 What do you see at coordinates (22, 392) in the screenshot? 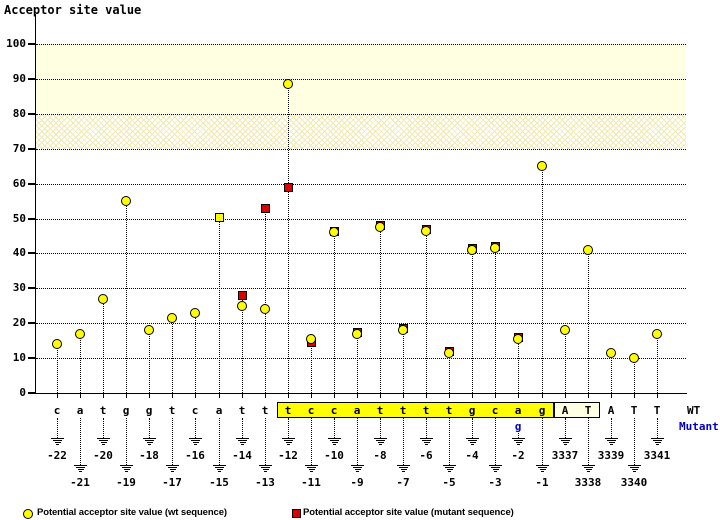
I see `y-tick-label: 0` at bounding box center [22, 392].